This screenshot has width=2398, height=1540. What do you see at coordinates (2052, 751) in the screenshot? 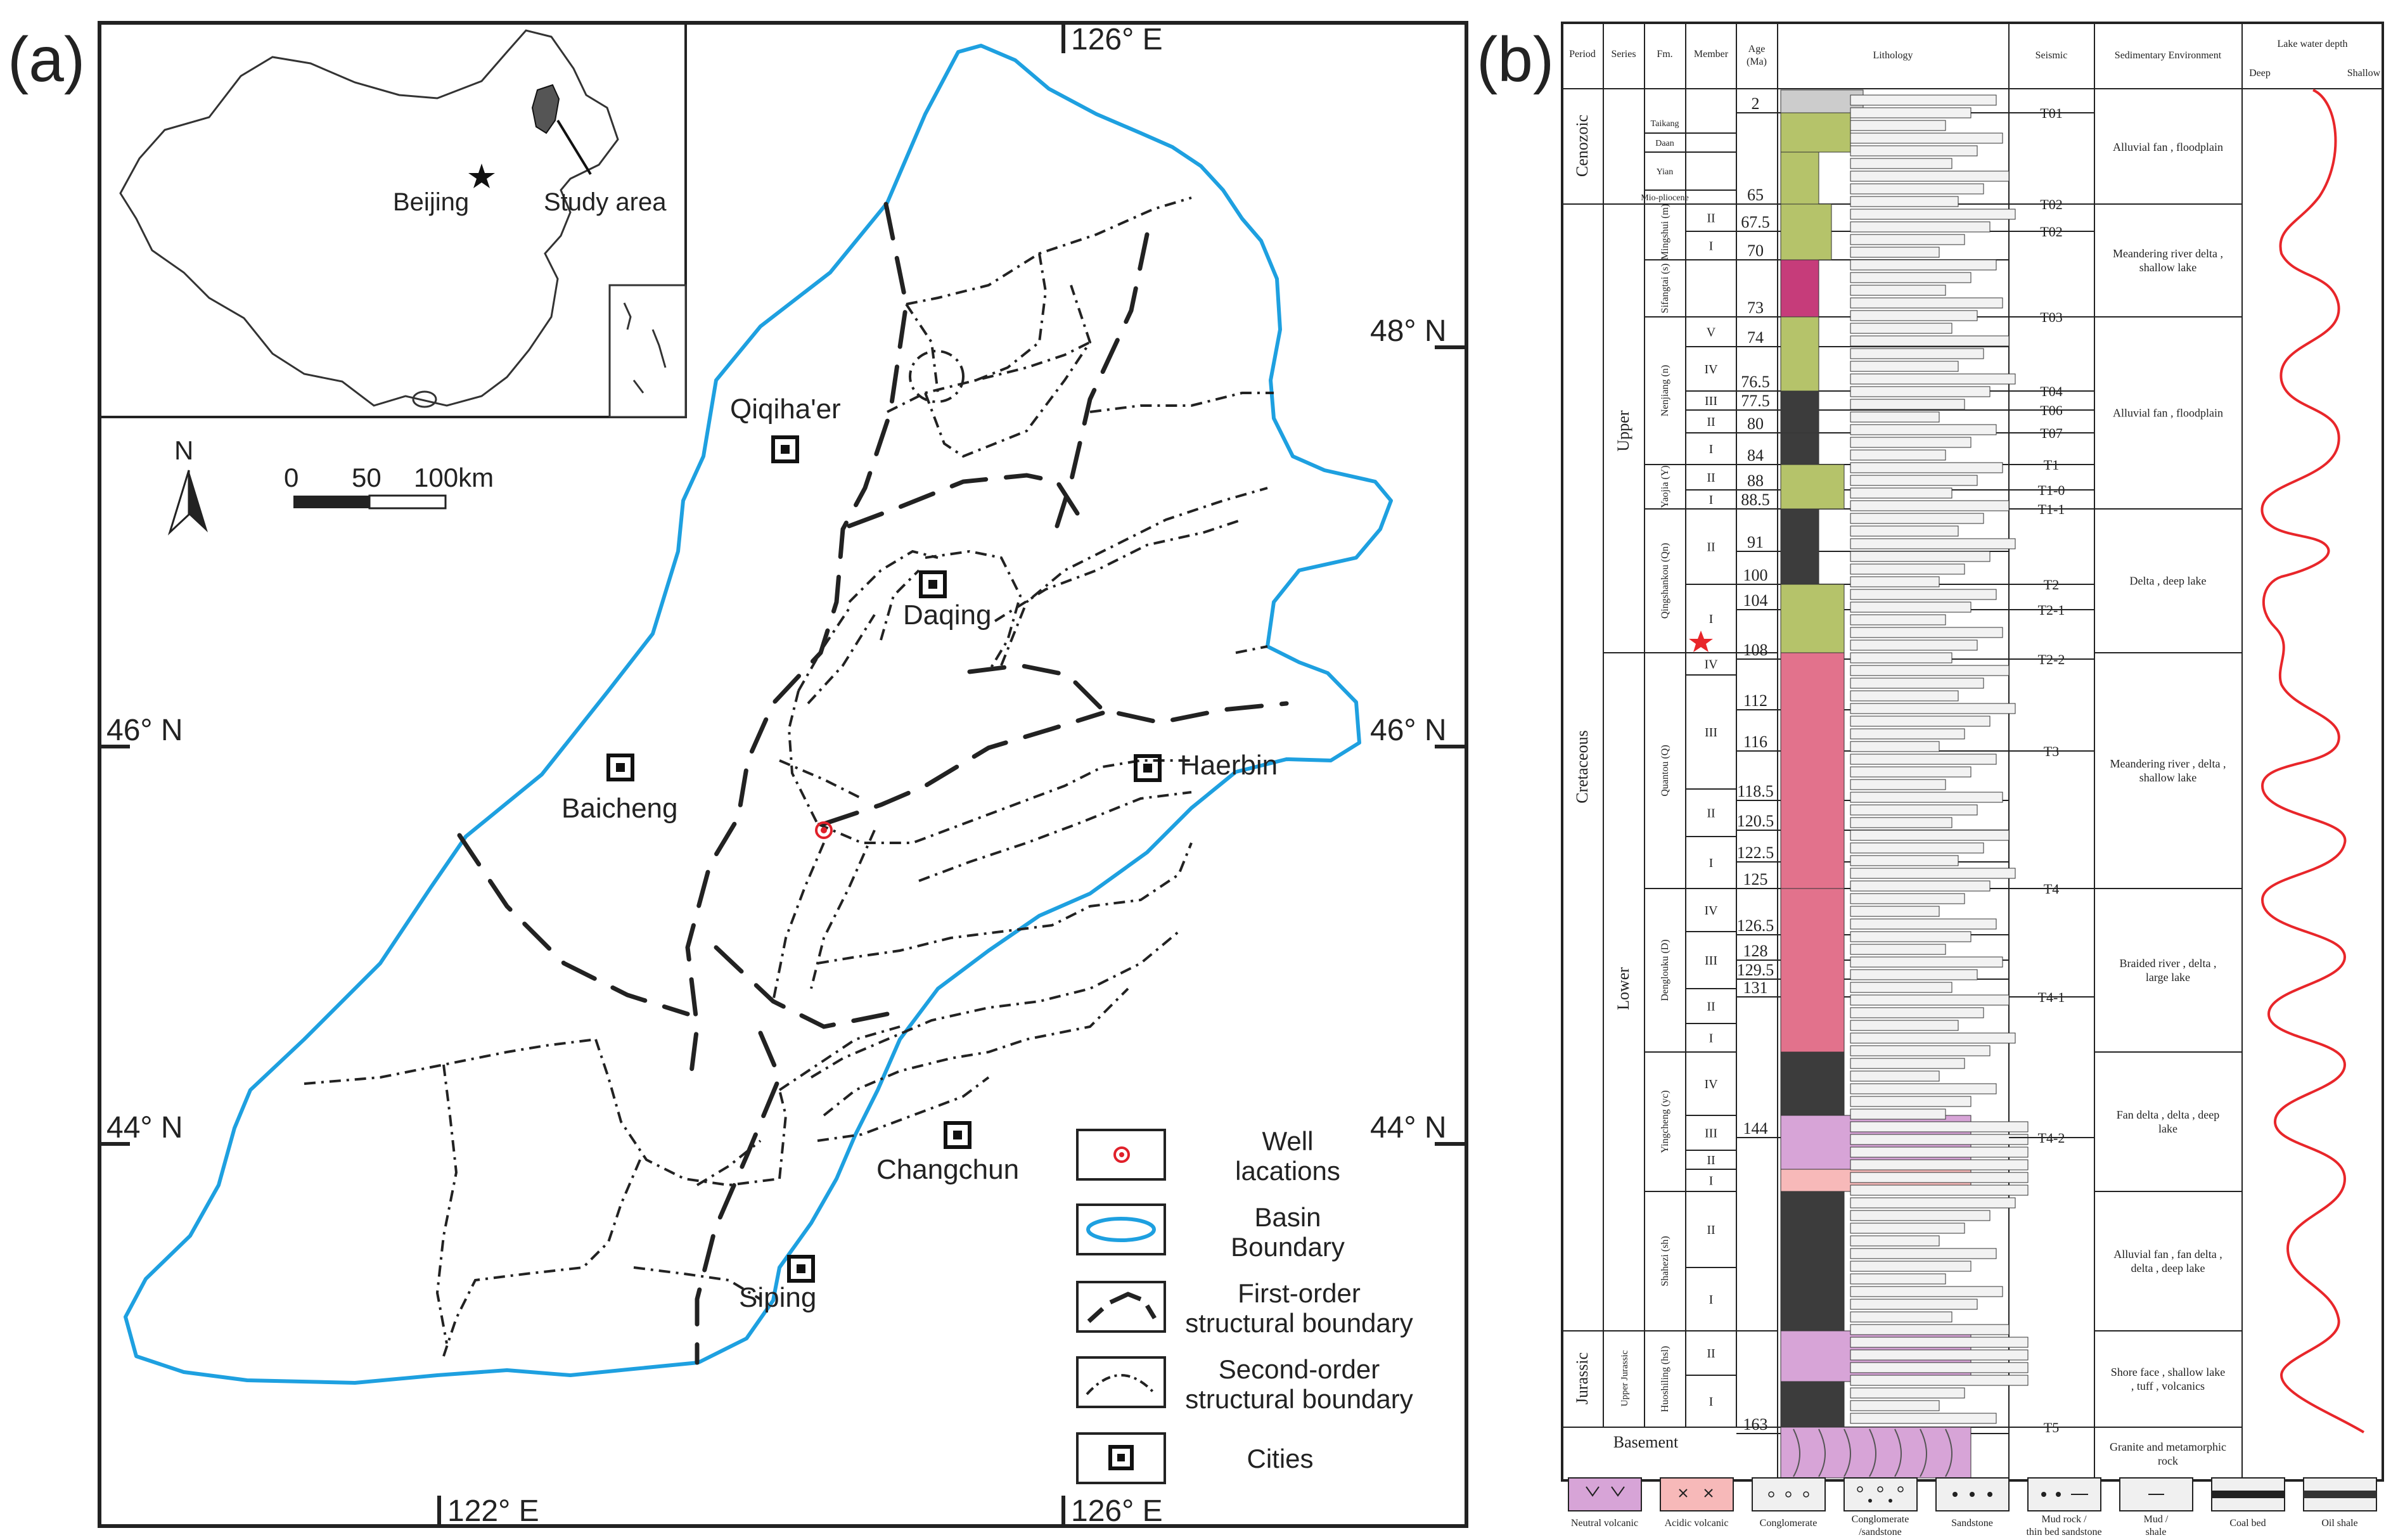
I see `seismic-label: T3` at bounding box center [2052, 751].